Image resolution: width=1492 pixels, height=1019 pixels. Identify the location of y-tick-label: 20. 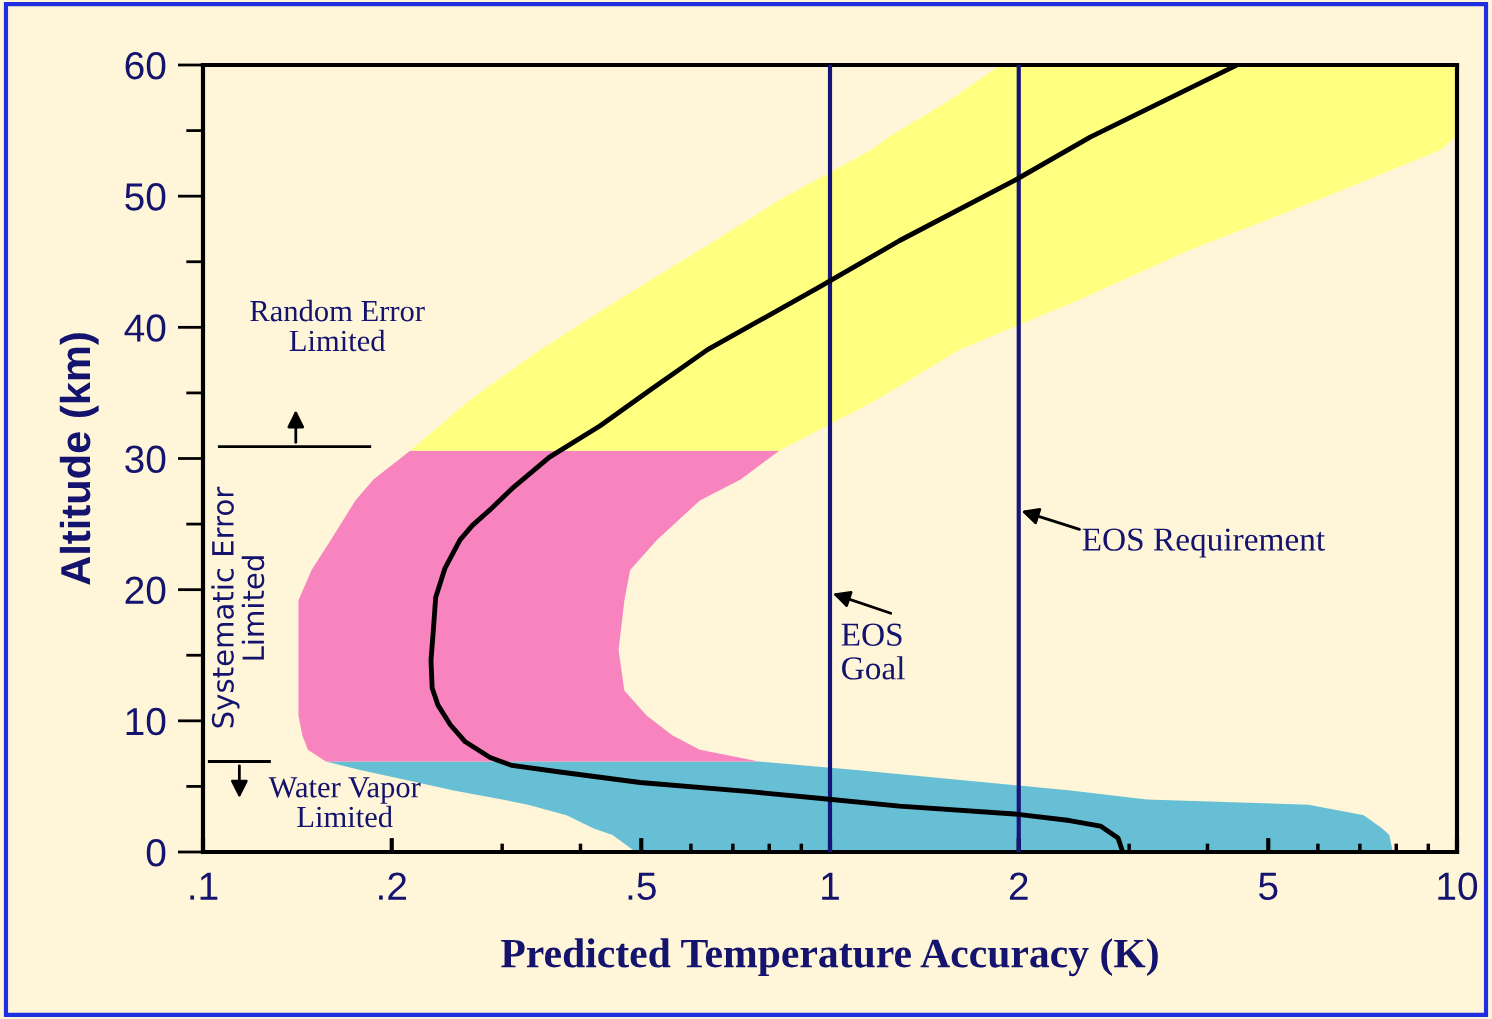
(145, 590).